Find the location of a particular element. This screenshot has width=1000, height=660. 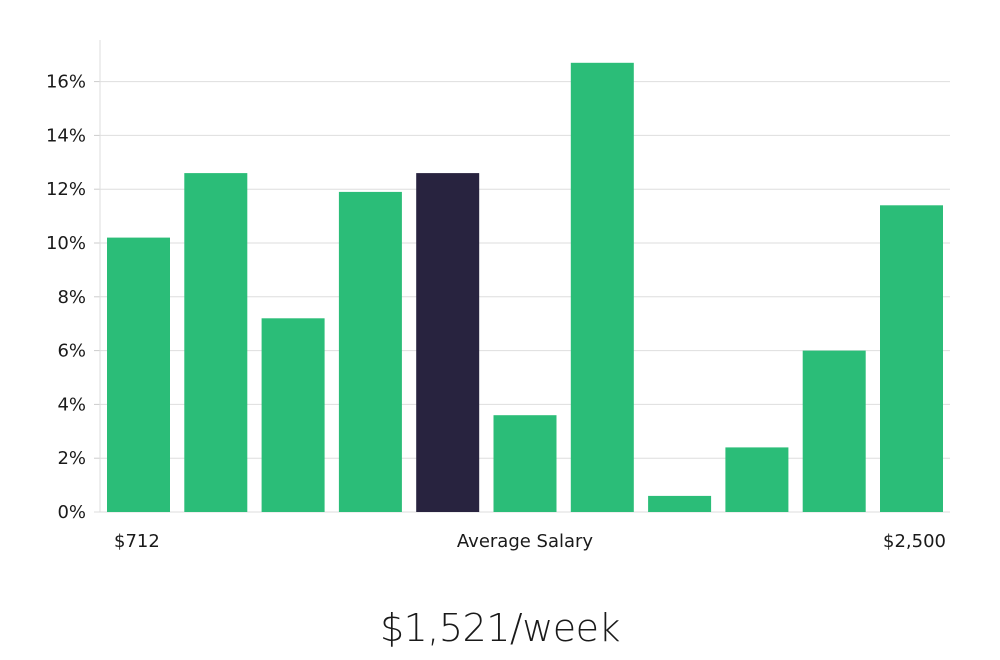

x-labels: $712 Average Salary $2,500 is located at coordinates (530, 541).